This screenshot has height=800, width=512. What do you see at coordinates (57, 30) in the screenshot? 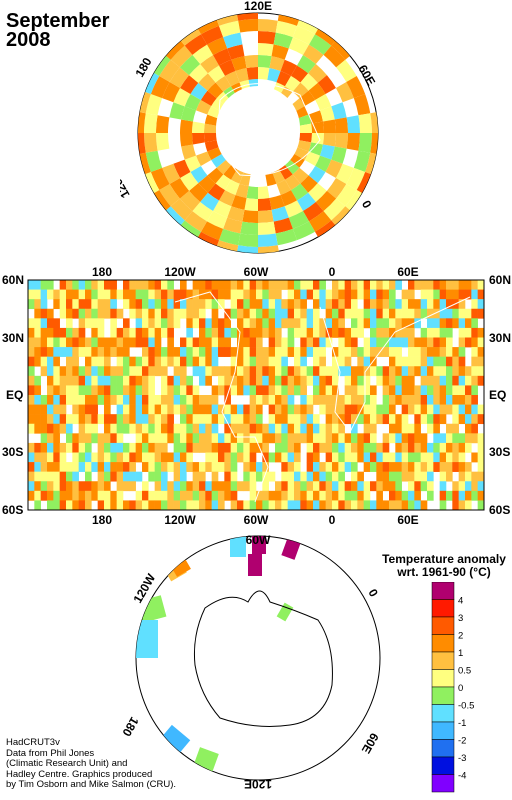
I see `map-title: September 2008` at bounding box center [57, 30].